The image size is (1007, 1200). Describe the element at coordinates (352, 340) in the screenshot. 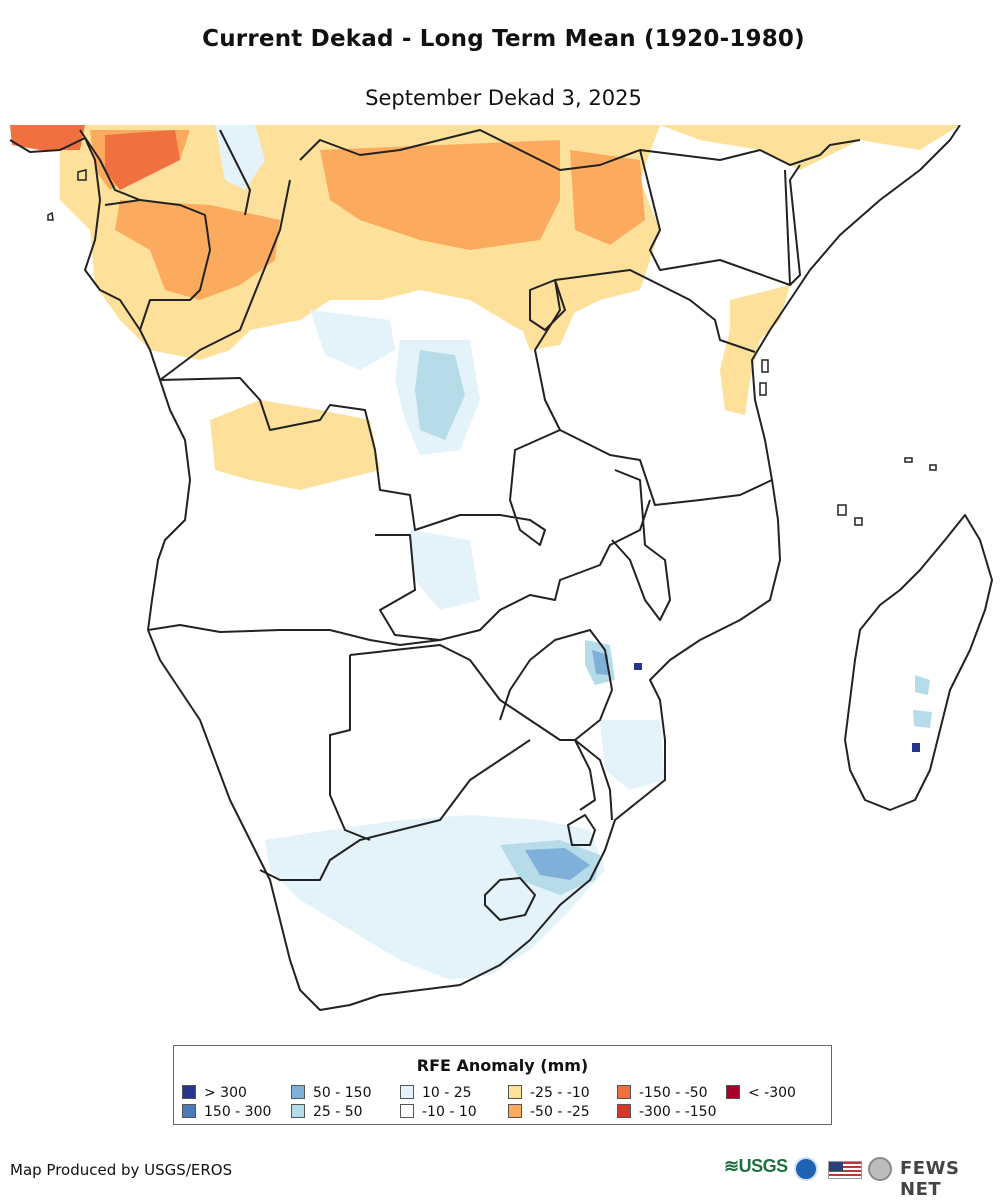

I see `anomaly-wet-congo` at that location.